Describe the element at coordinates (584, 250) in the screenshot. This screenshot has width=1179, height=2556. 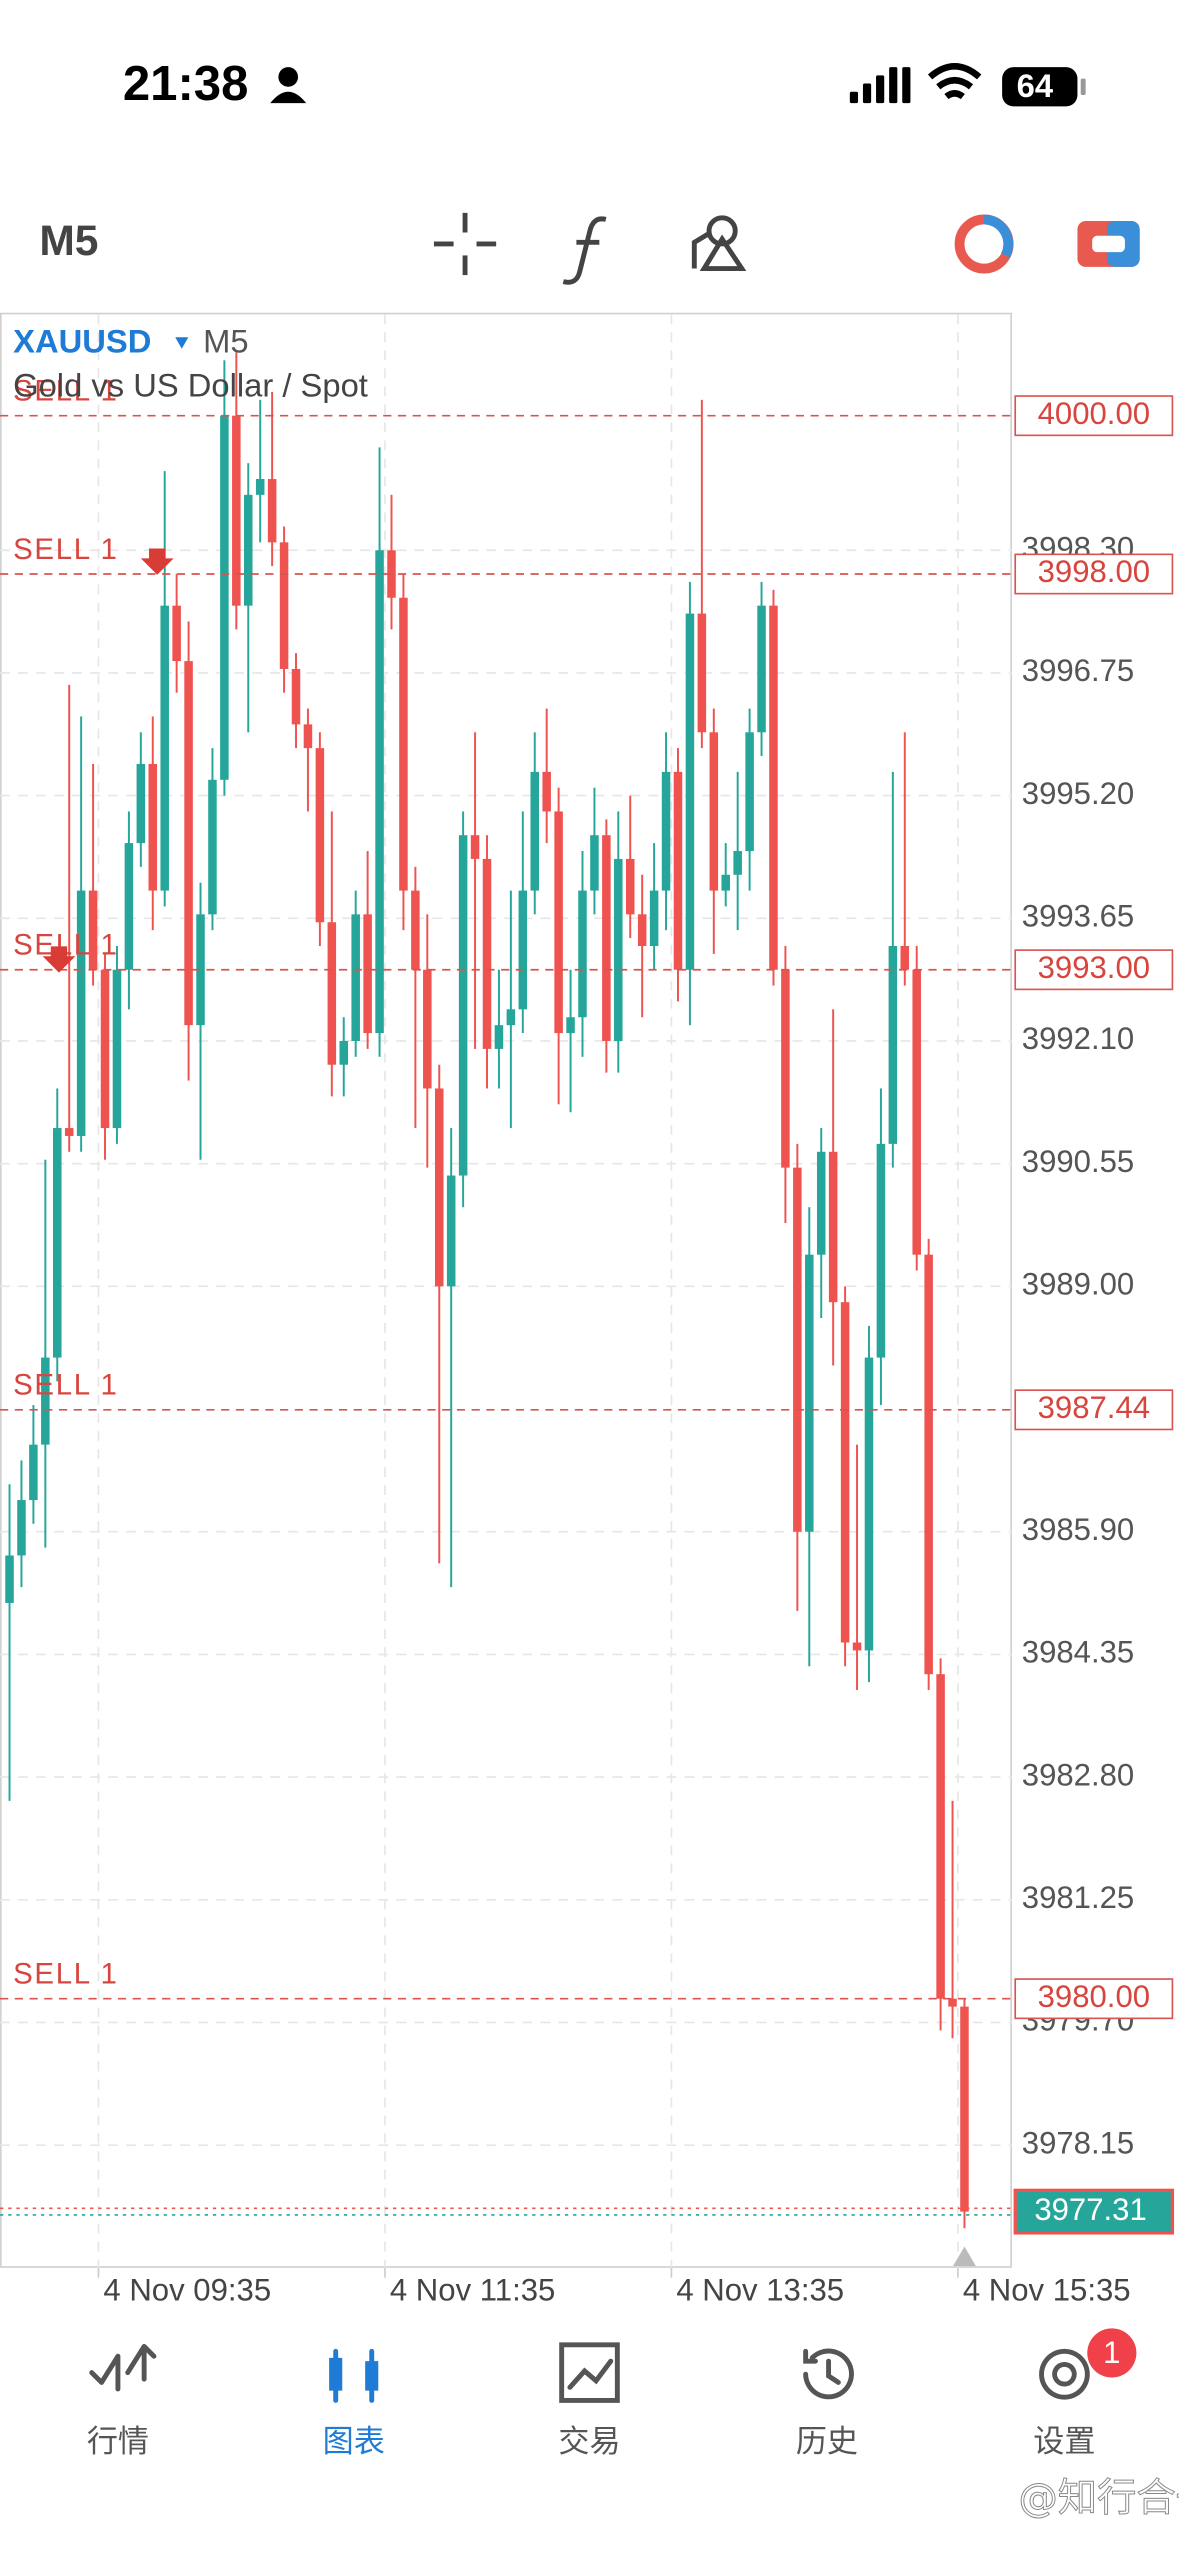
I see `indicator-button` at that location.